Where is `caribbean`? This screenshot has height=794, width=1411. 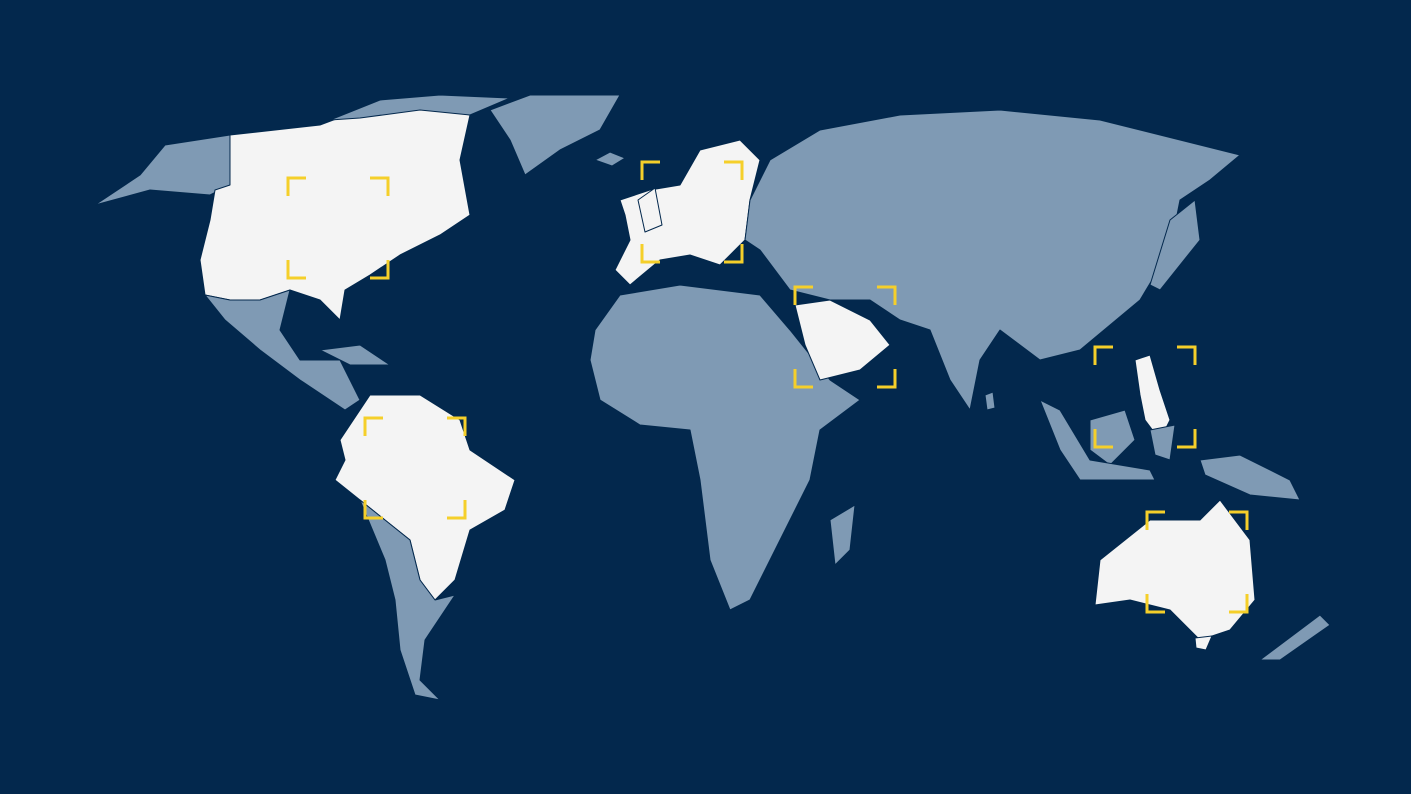 caribbean is located at coordinates (355, 355).